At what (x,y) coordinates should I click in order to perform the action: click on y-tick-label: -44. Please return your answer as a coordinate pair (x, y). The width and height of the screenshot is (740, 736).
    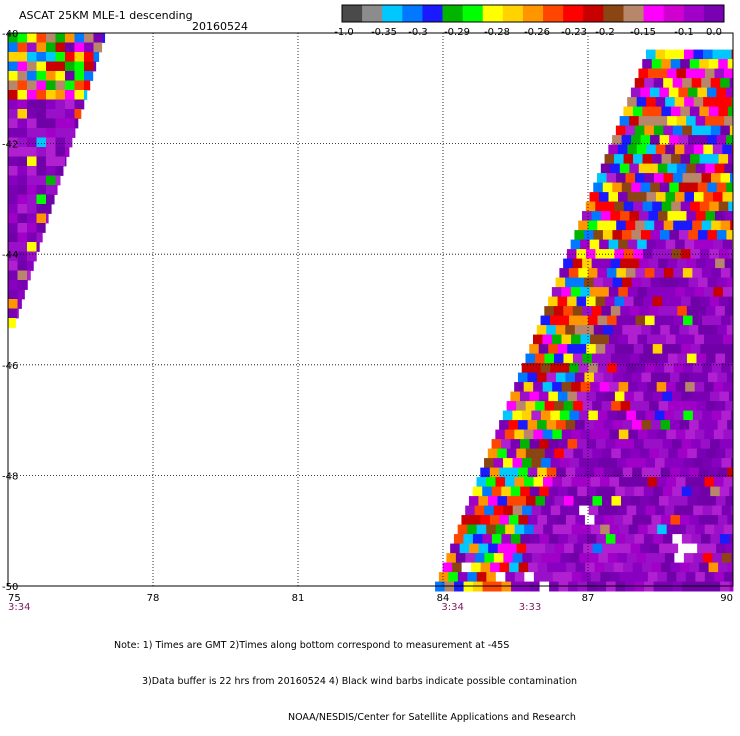
    Looking at the image, I should click on (10, 255).